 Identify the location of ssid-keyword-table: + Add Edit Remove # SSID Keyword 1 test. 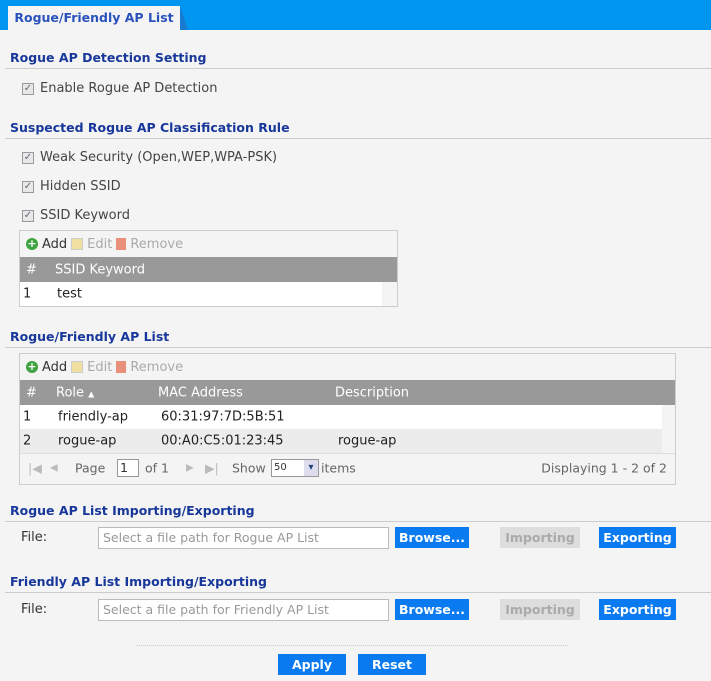
(208, 268).